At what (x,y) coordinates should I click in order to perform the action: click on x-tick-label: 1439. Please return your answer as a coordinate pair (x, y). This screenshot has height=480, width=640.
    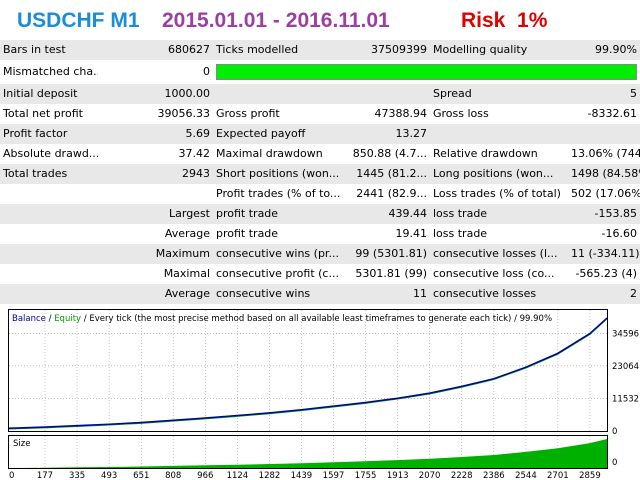
    Looking at the image, I should click on (302, 475).